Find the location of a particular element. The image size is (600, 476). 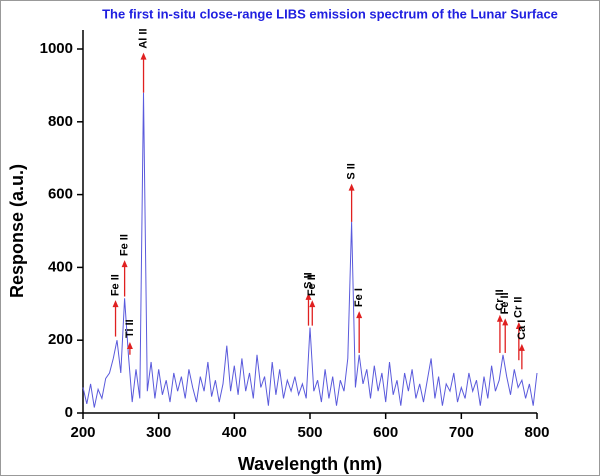

annotation-label: Al II is located at coordinates (143, 38).